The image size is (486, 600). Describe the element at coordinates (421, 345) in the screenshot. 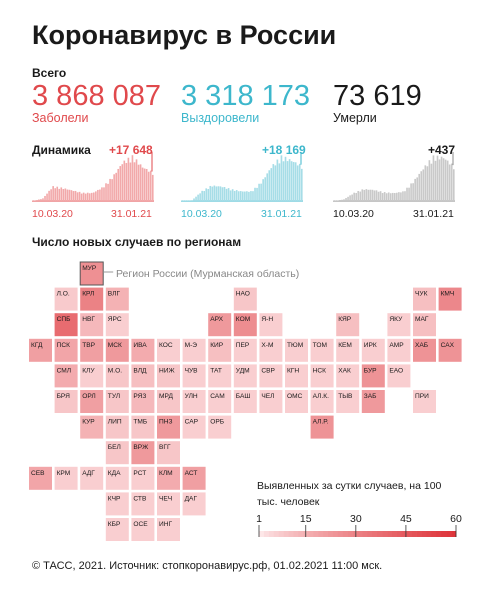

I see `region-code-label: ХАБ` at that location.